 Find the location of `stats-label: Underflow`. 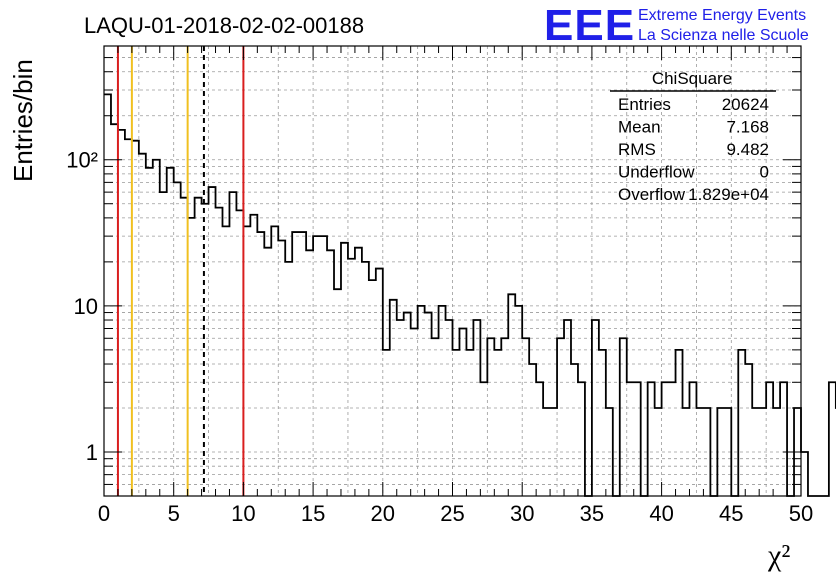

stats-label: Underflow is located at coordinates (656, 172).